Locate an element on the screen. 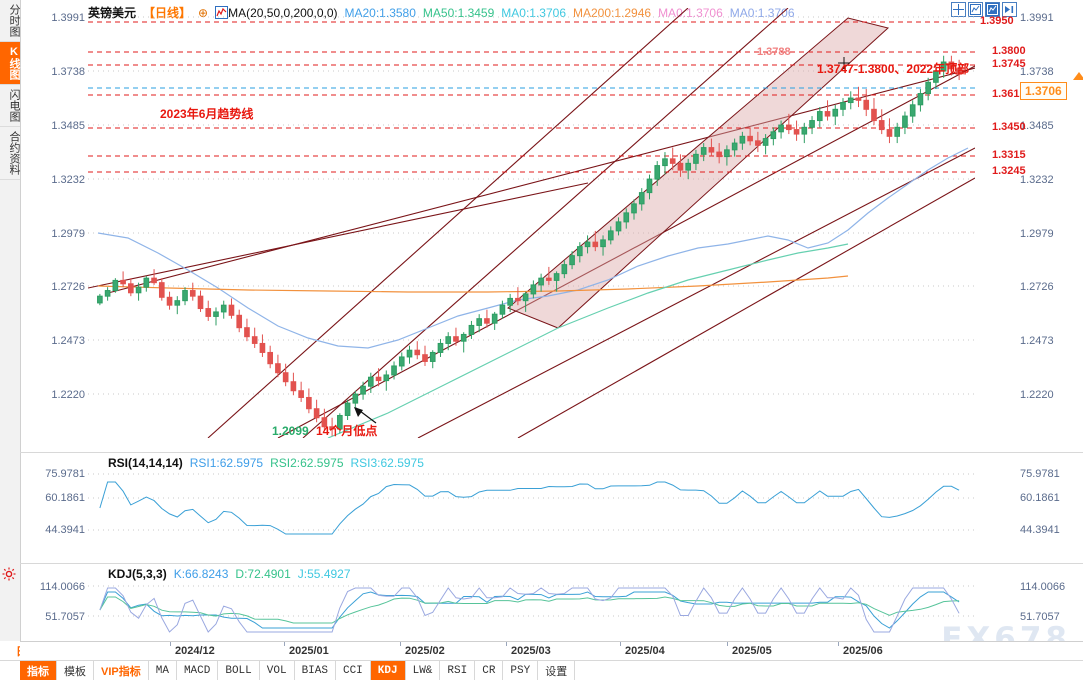 The image size is (1083, 680). crosshair-icon: ⊕ is located at coordinates (203, 13).